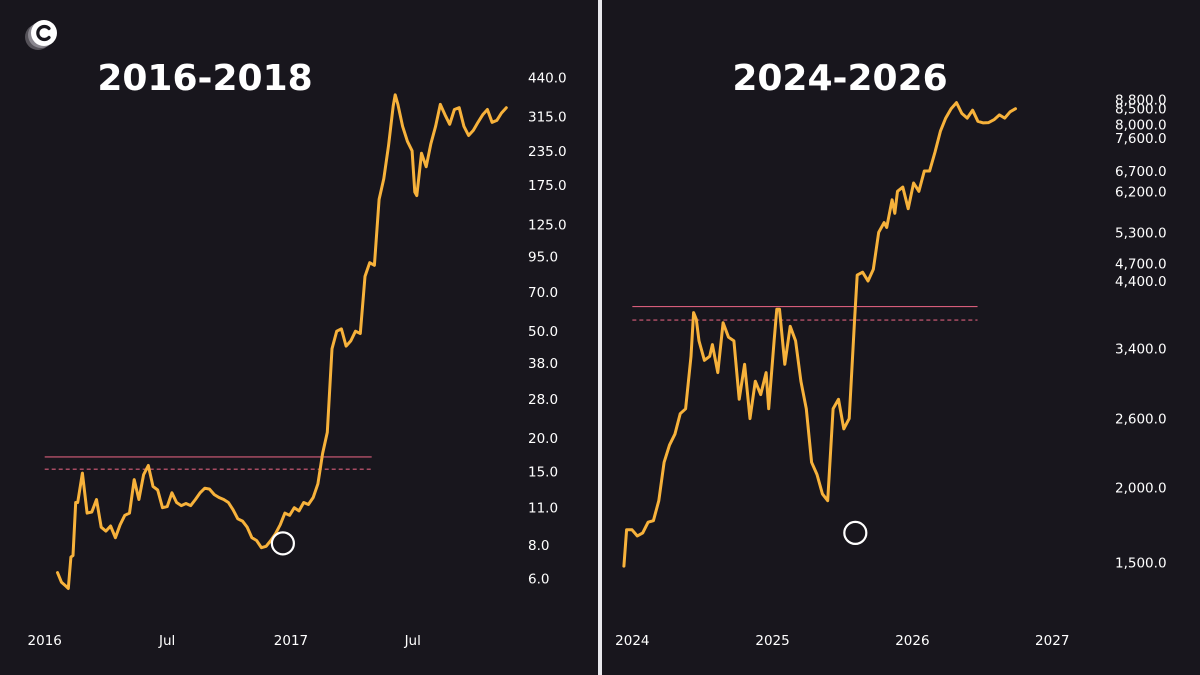  Describe the element at coordinates (772, 641) in the screenshot. I see `x-tick-label: 2025` at that location.